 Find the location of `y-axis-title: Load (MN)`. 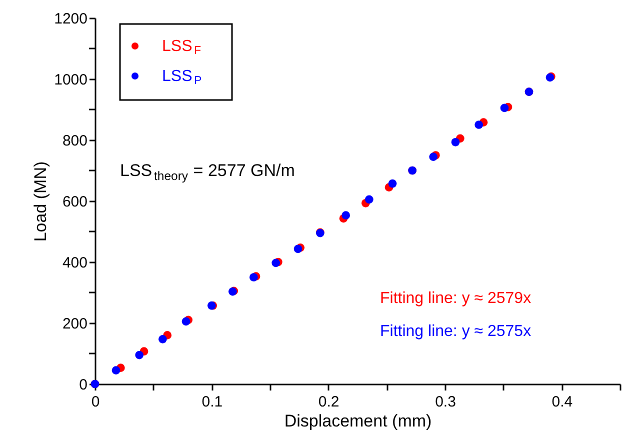

y-axis-title: Load (MN) is located at coordinates (40, 201).